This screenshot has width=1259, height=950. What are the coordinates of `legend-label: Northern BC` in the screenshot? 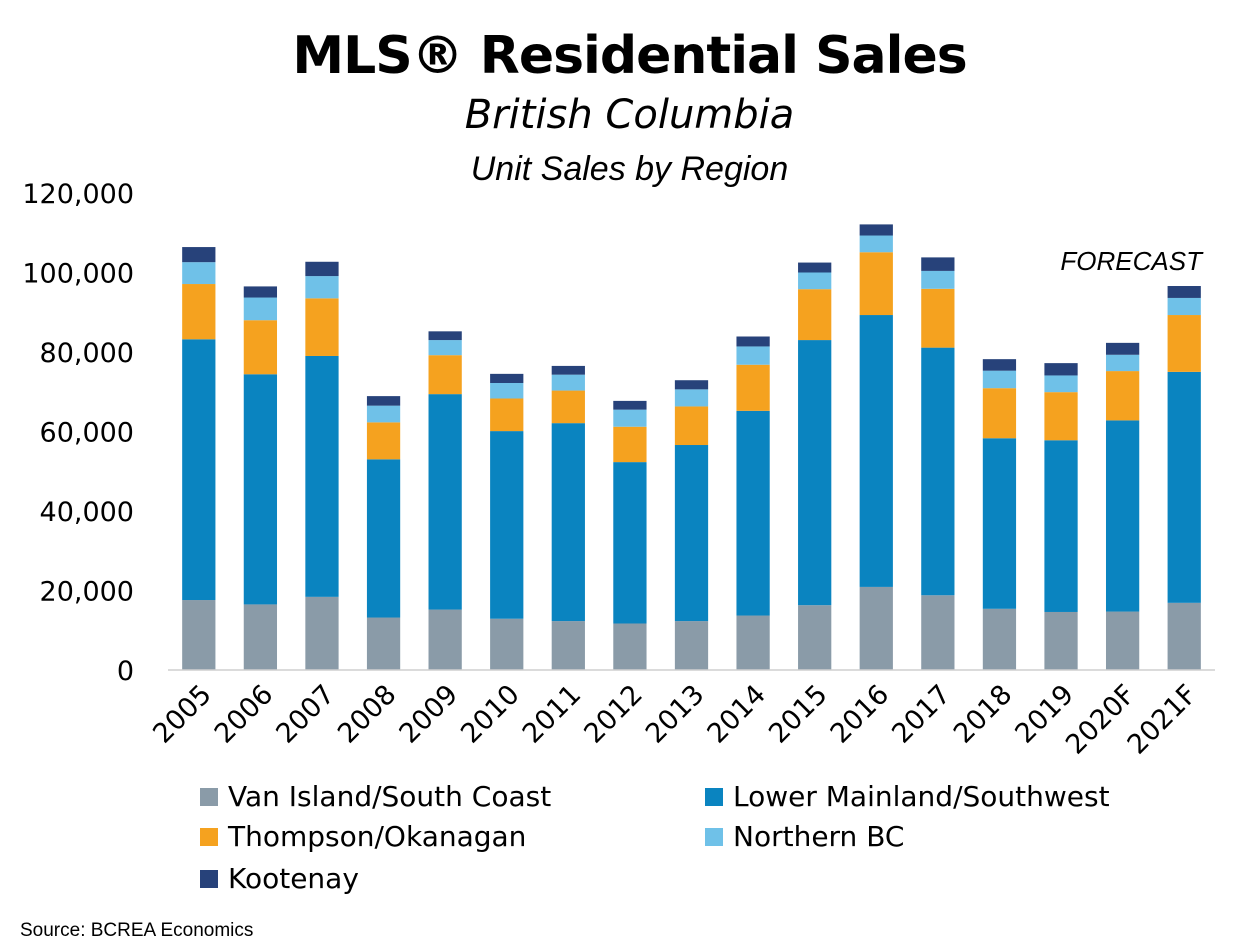 It's located at (819, 836).